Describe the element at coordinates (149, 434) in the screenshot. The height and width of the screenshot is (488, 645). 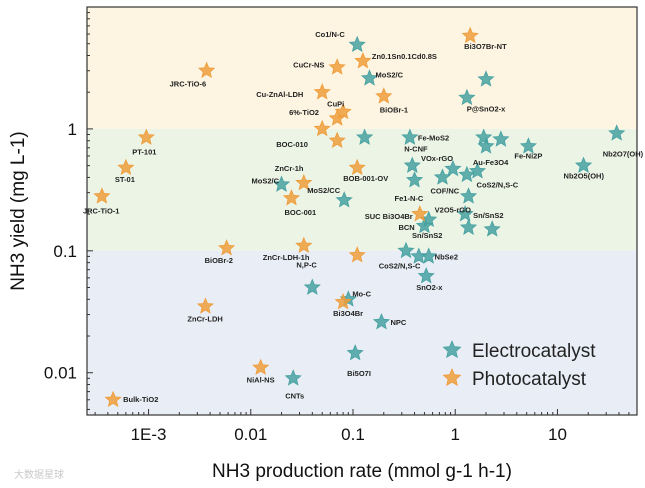
I see `x-tick-label: 1E-3` at that location.